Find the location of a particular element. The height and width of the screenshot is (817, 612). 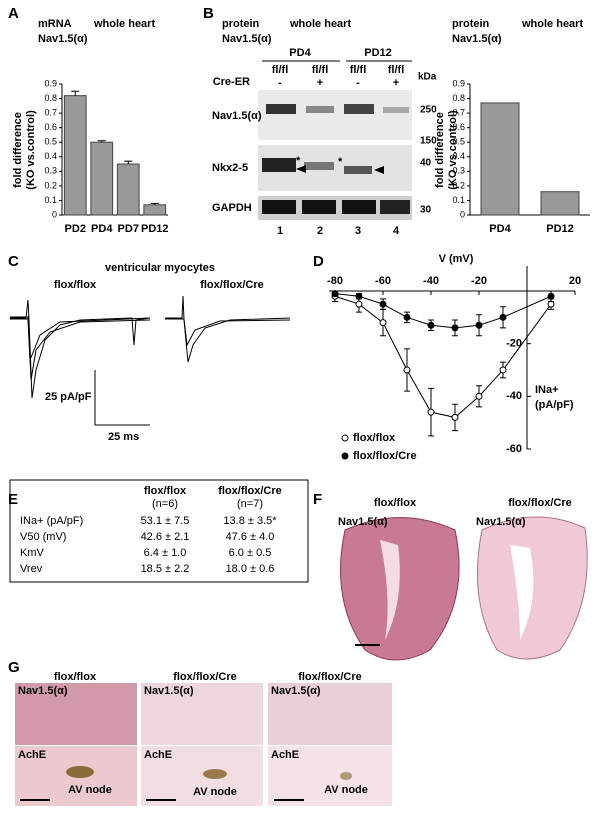

y-tick-label: 0.8 is located at coordinates (50, 98).